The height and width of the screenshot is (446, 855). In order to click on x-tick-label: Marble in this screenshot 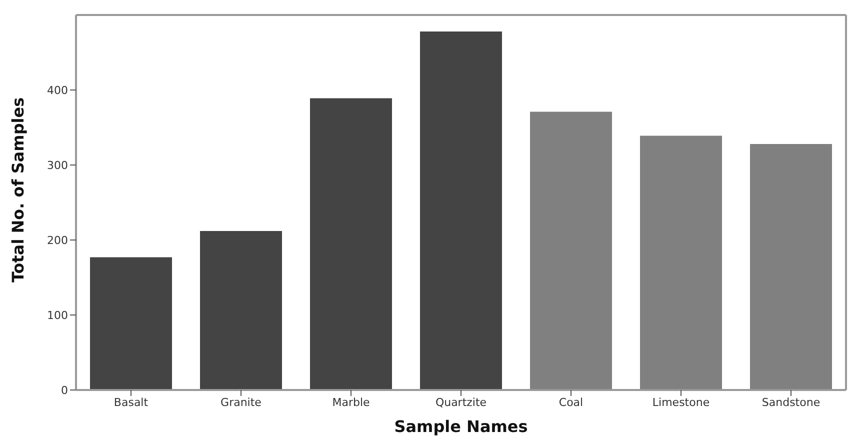, I will do `click(351, 402)`.